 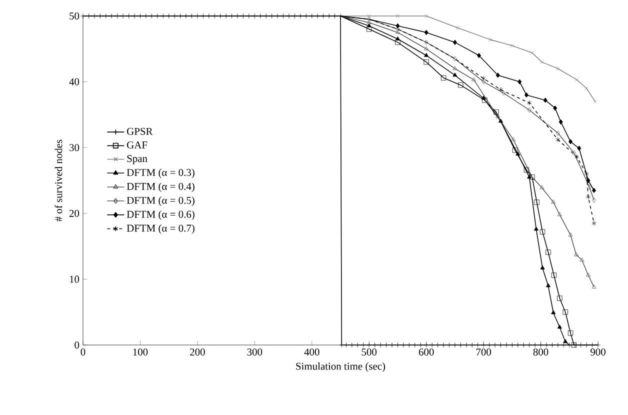 I want to click on x-tick-label: 500, so click(x=369, y=352).